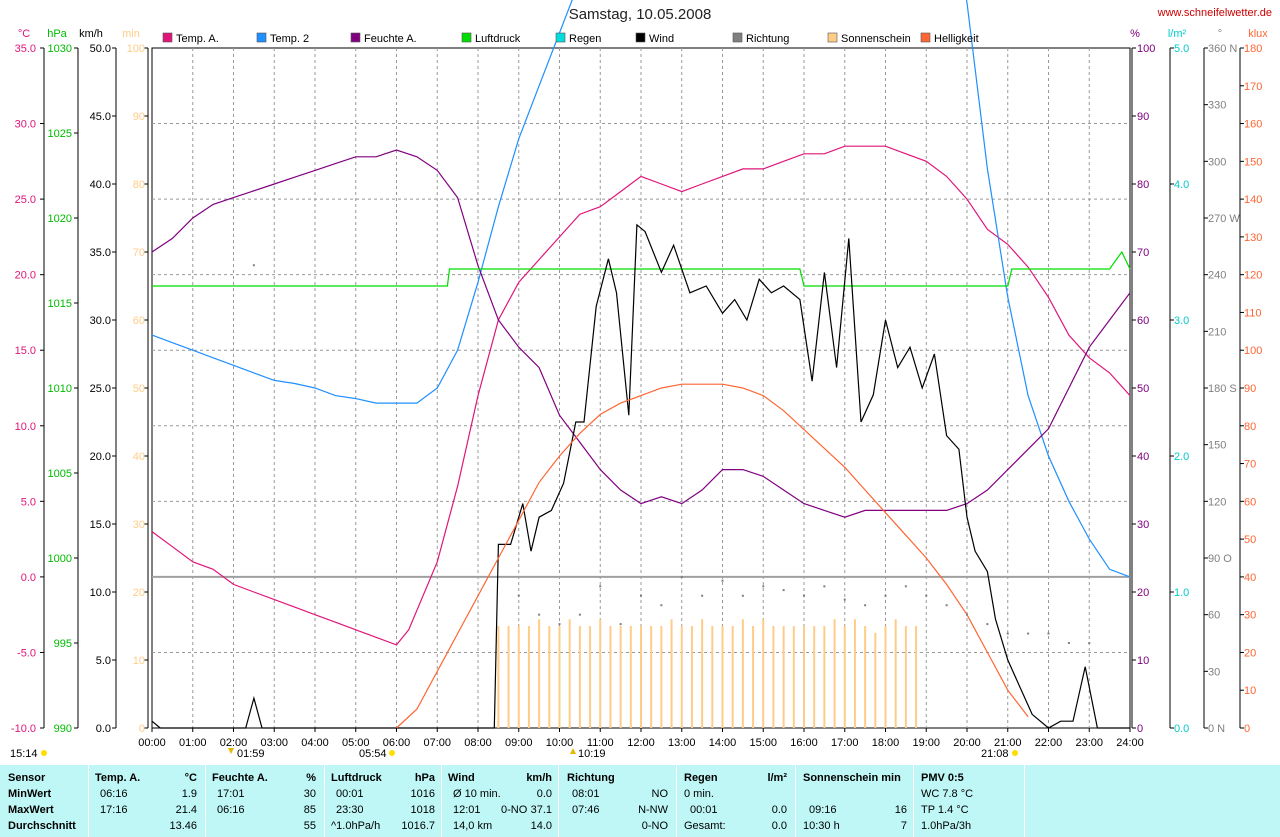  Describe the element at coordinates (942, 778) in the screenshot. I see `stats-pmv-header: PMV 0:5` at that location.